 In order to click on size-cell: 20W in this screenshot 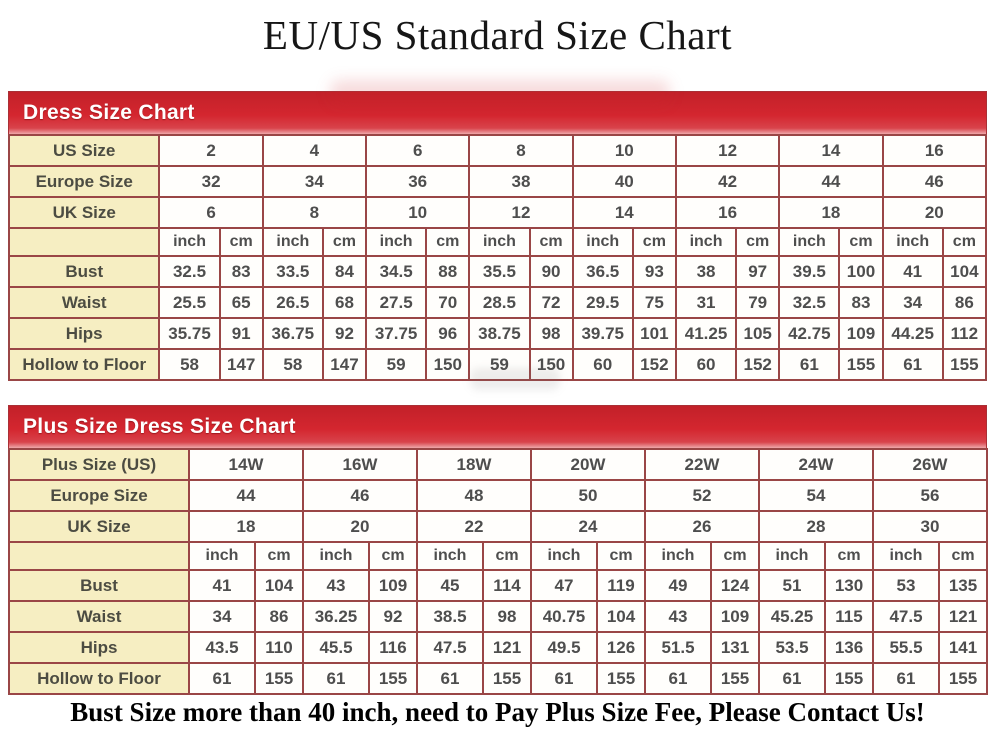, I will do `click(588, 465)`.